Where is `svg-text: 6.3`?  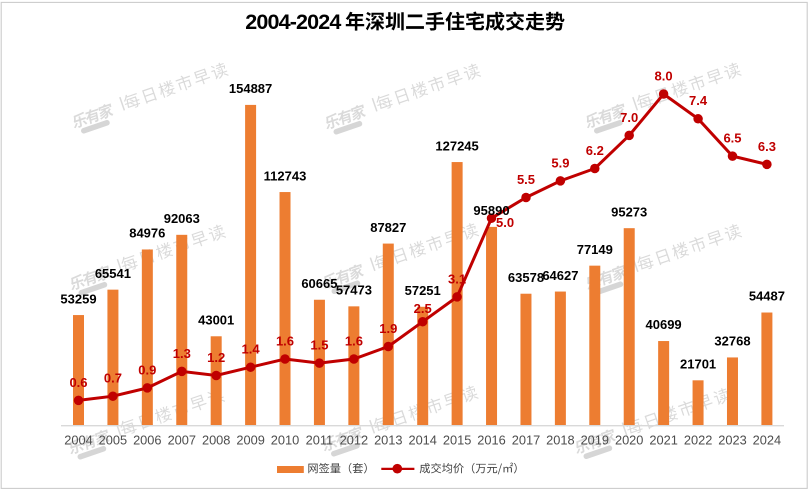 svg-text: 6.3 is located at coordinates (767, 146).